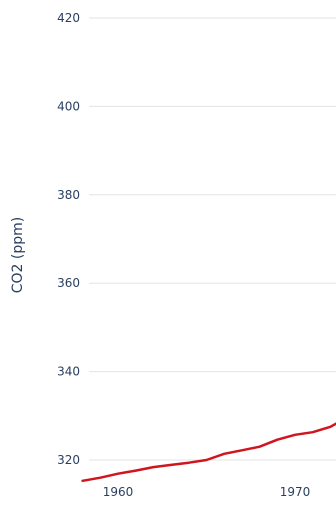 Image resolution: width=336 pixels, height=527 pixels. Describe the element at coordinates (68, 195) in the screenshot. I see `y-tick-label-380: 380` at that location.